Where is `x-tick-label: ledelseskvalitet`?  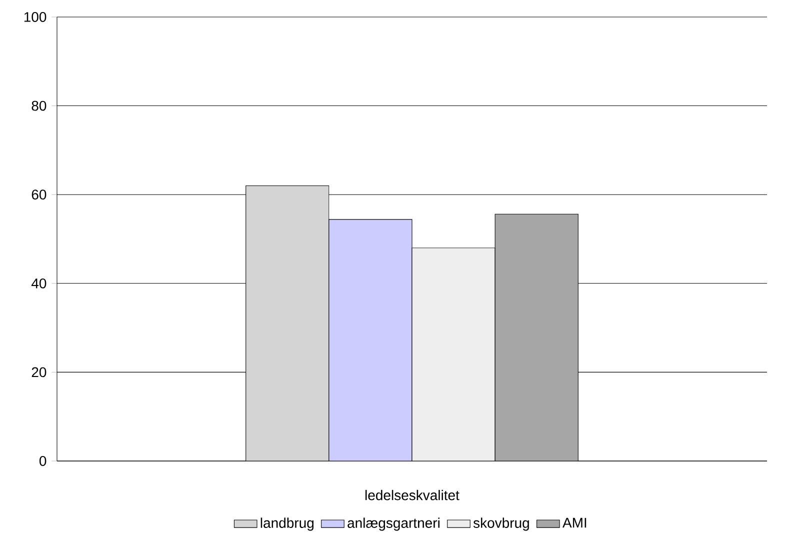 x-tick-label: ledelseskvalitet is located at coordinates (412, 495).